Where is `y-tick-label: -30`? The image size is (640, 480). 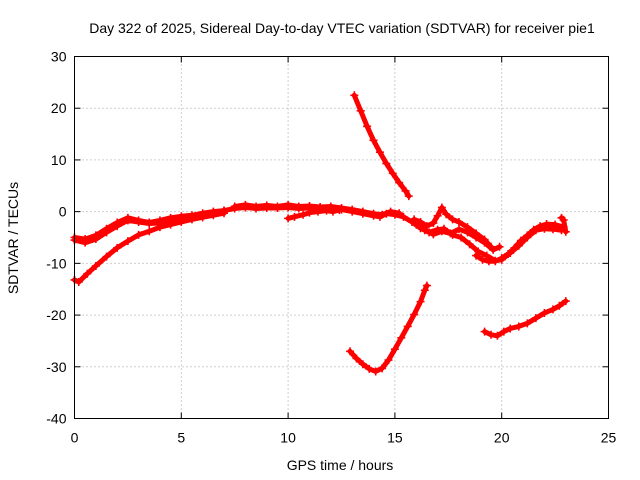 y-tick-label: -30 is located at coordinates (56, 367).